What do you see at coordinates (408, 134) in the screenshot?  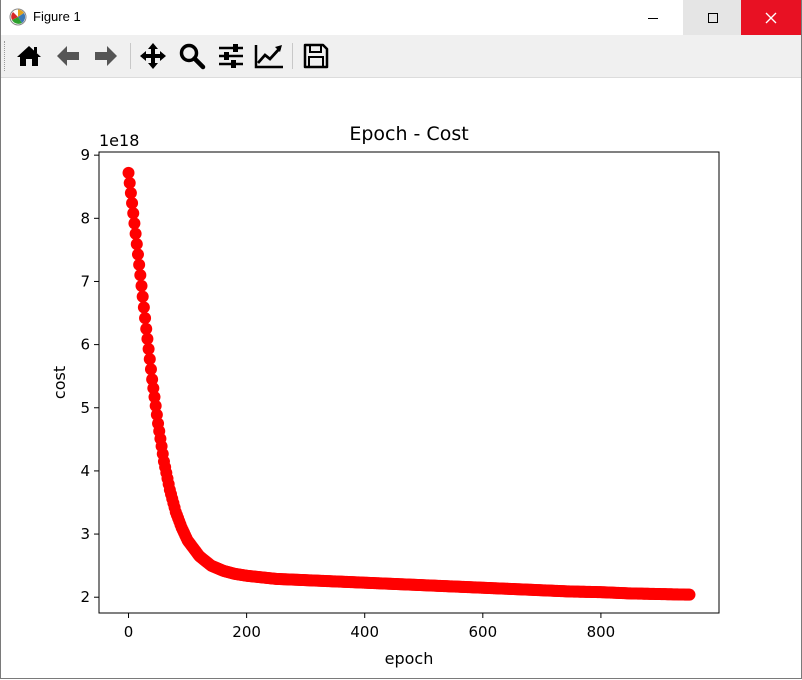 I see `chart-title: Epoch - Cost` at bounding box center [408, 134].